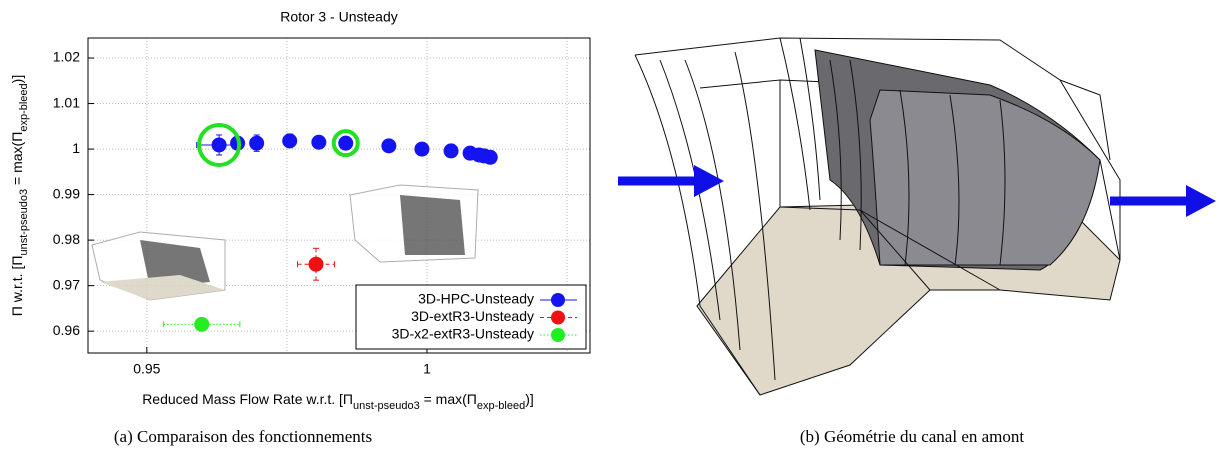 The height and width of the screenshot is (459, 1219). I want to click on y-tick-label: 1.02, so click(66, 57).